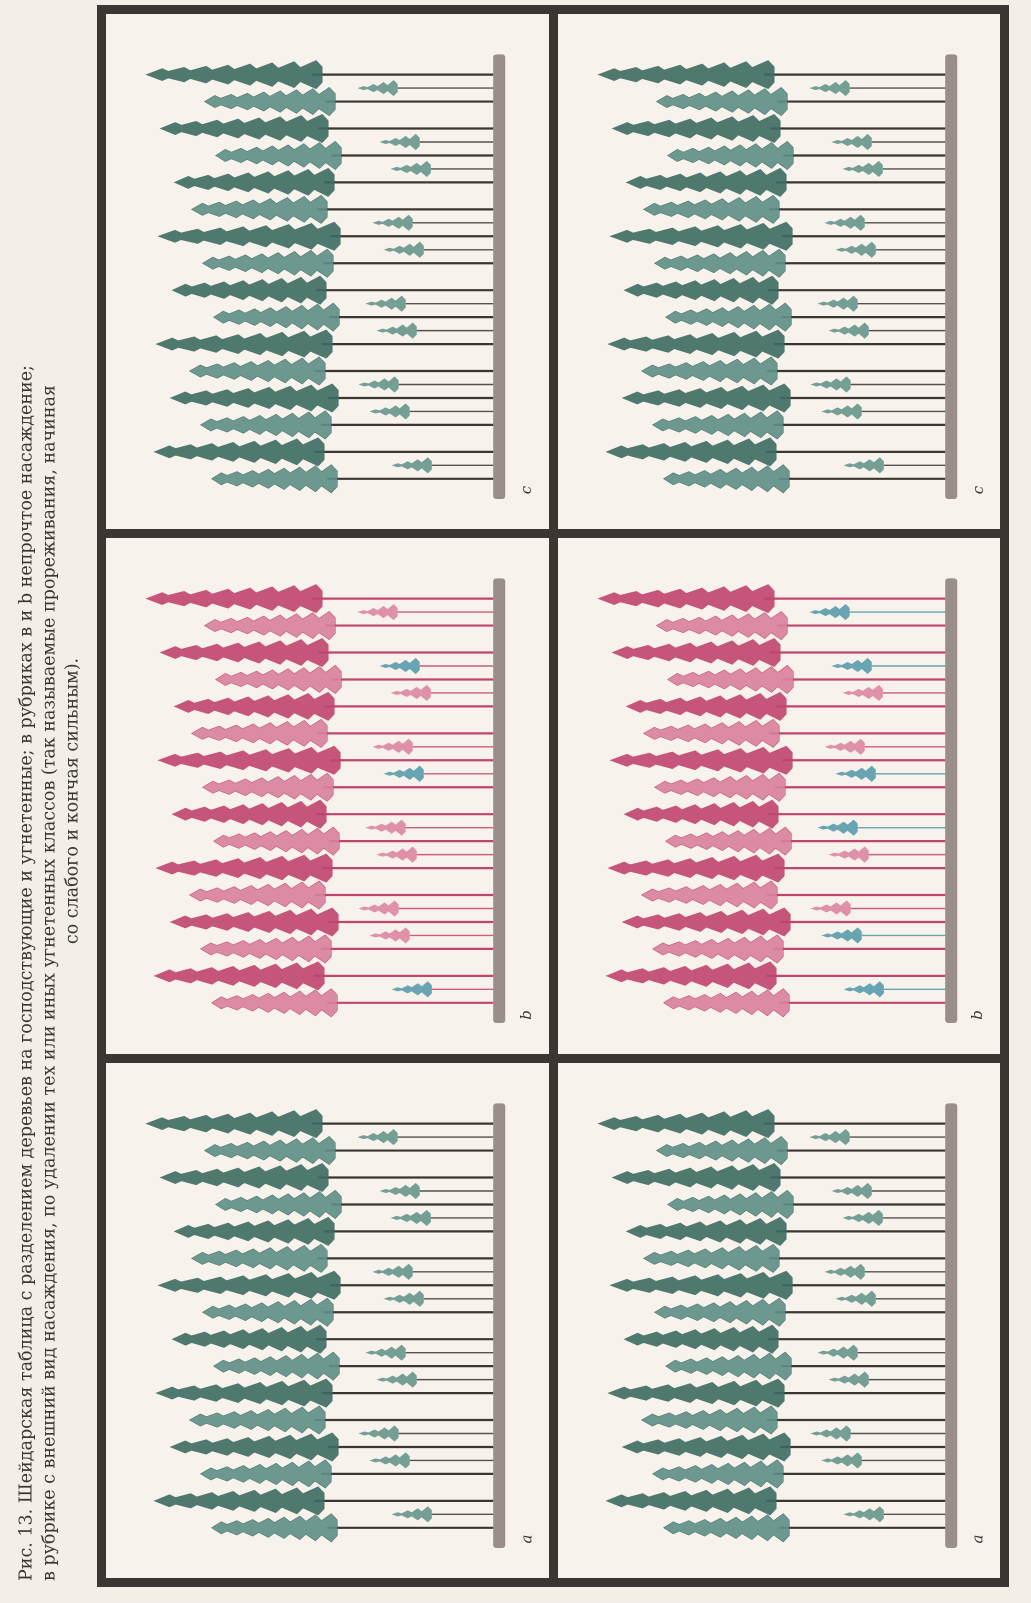 The image size is (1031, 1603). I want to click on panel-c-green-top-left: c, so click(327, 272).